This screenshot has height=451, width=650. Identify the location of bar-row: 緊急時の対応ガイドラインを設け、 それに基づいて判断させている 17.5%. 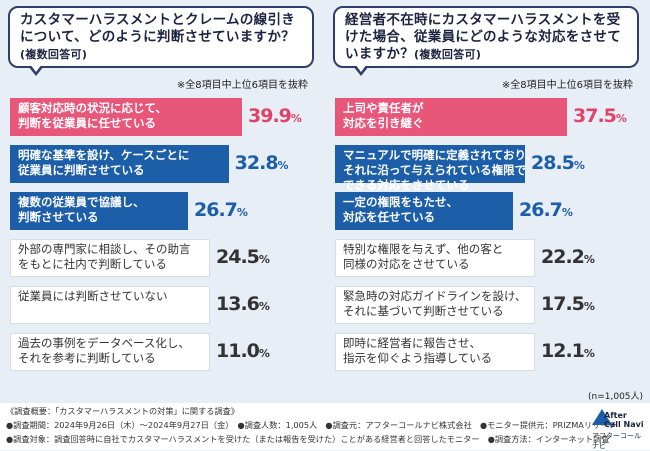
(485, 305).